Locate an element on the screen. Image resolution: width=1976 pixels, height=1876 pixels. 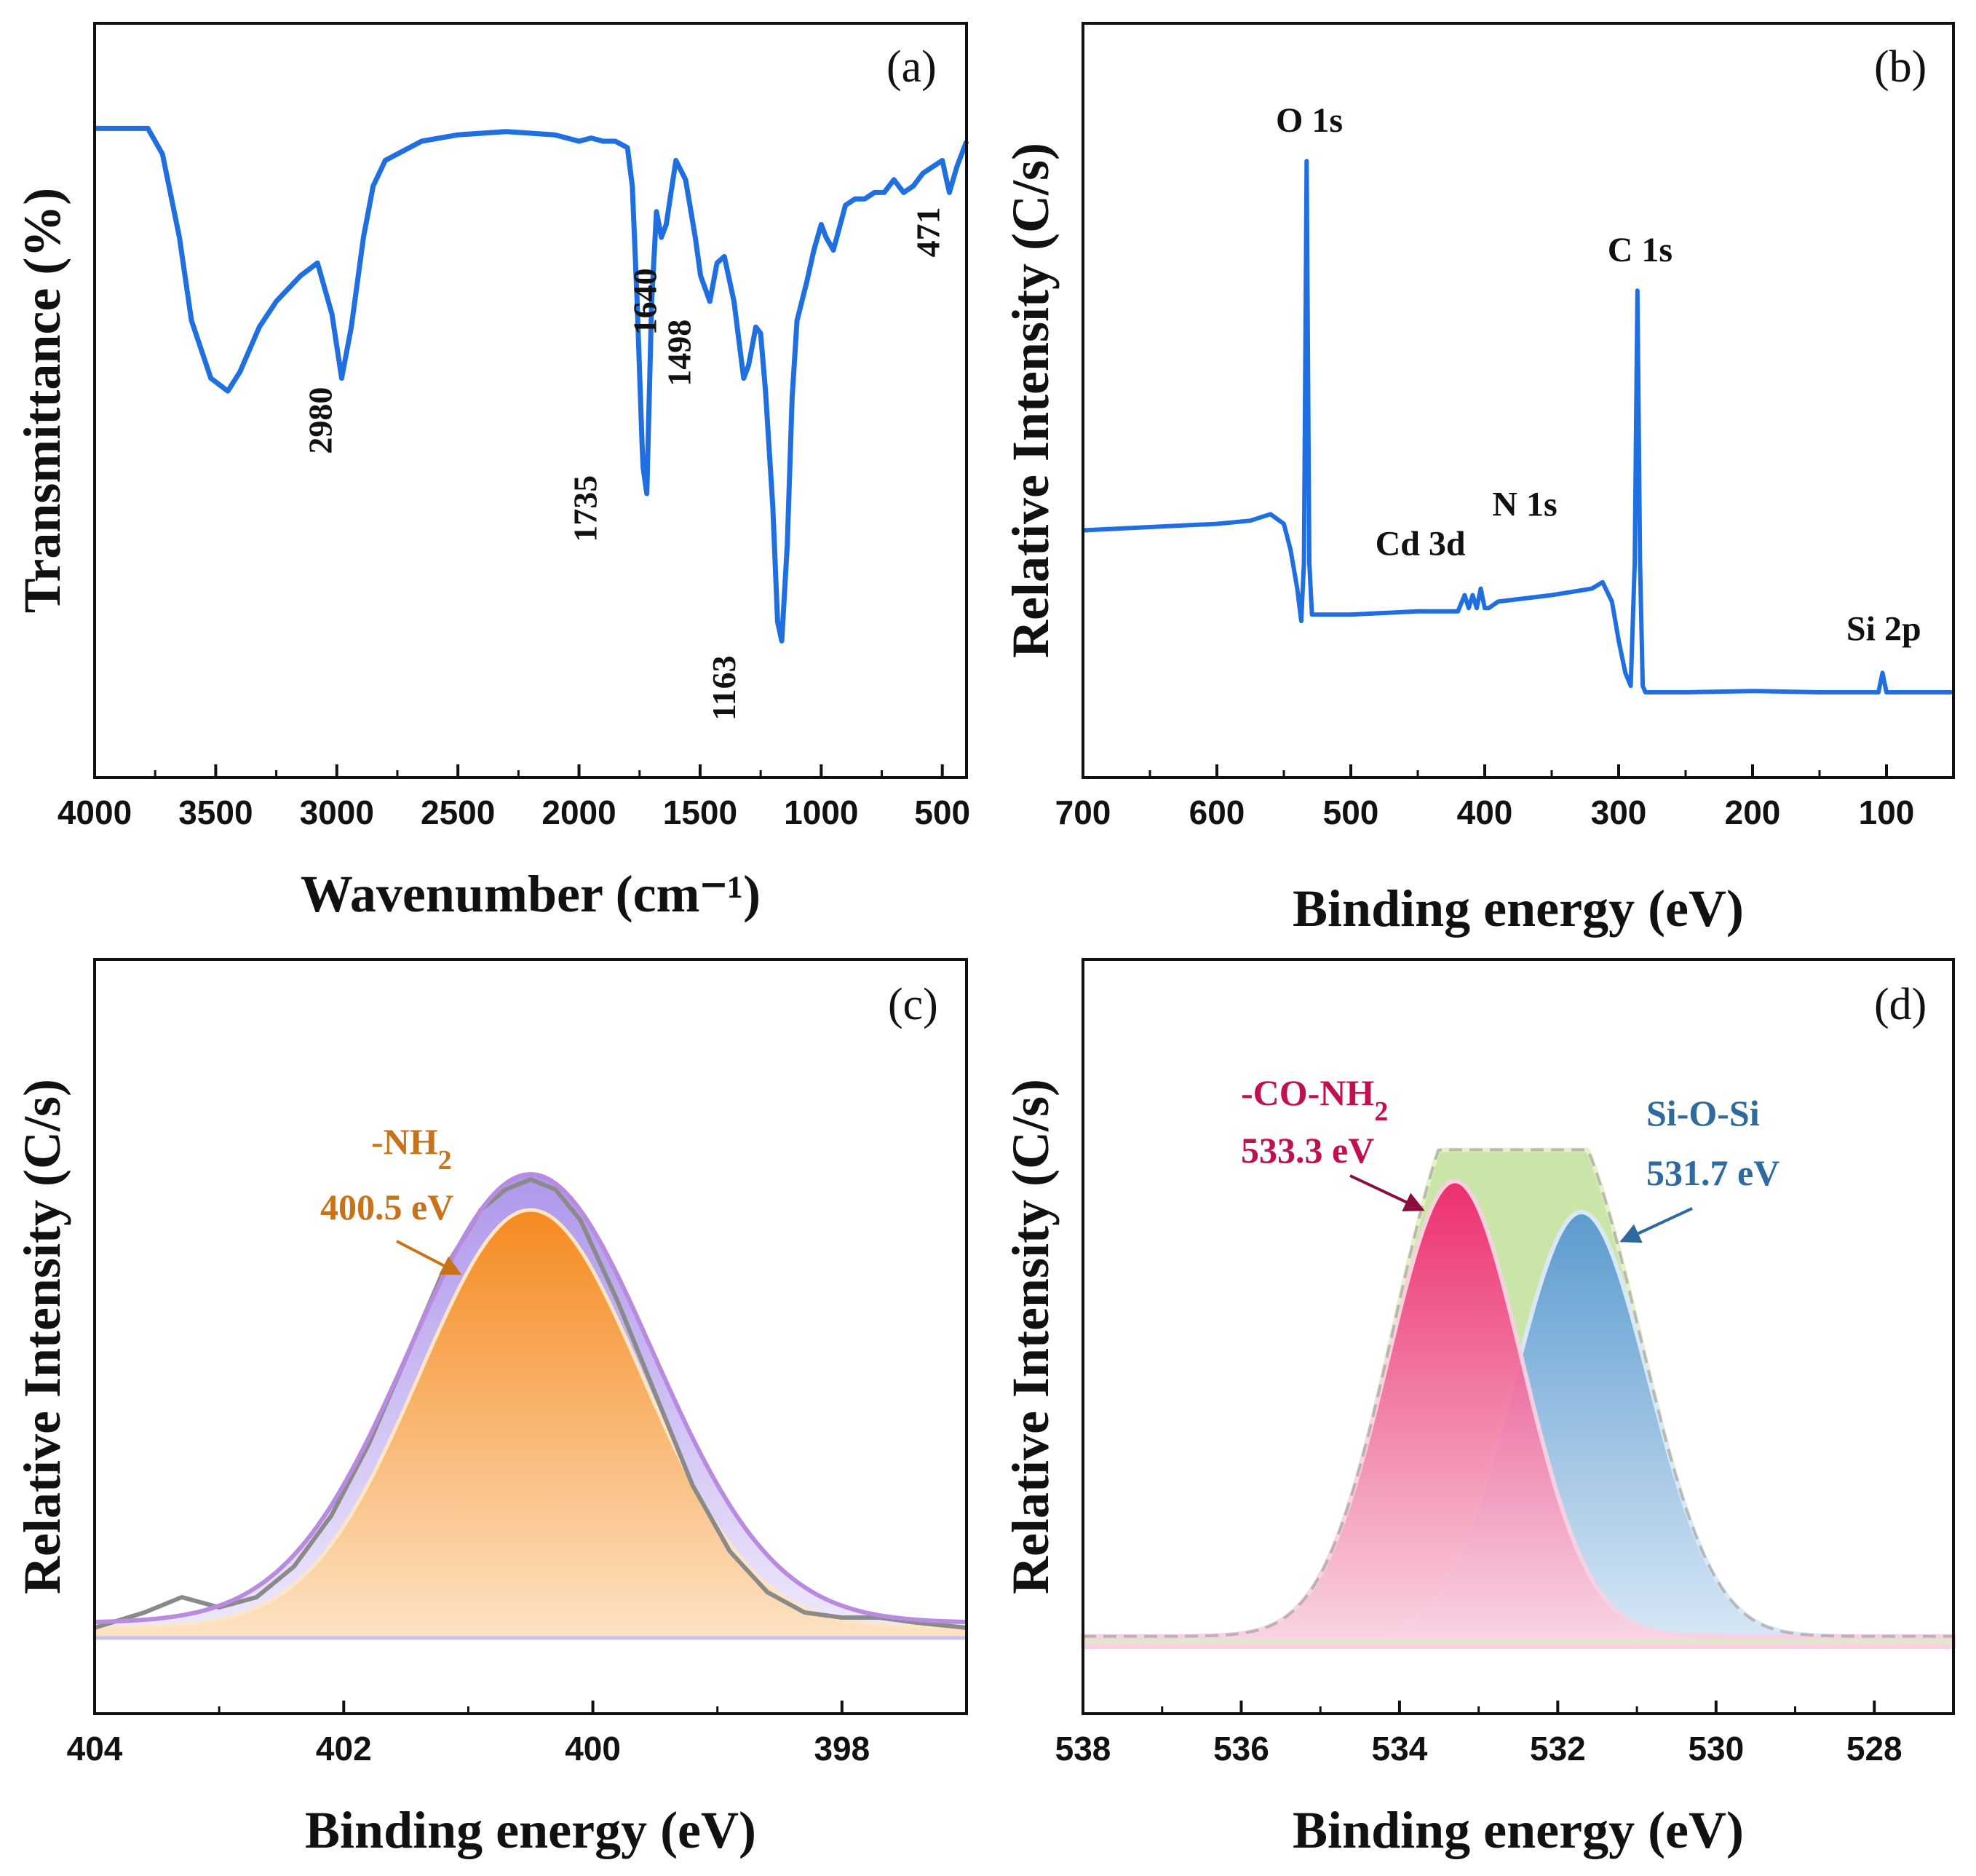
panel-d-x-tick-label: 528 is located at coordinates (1874, 1749).